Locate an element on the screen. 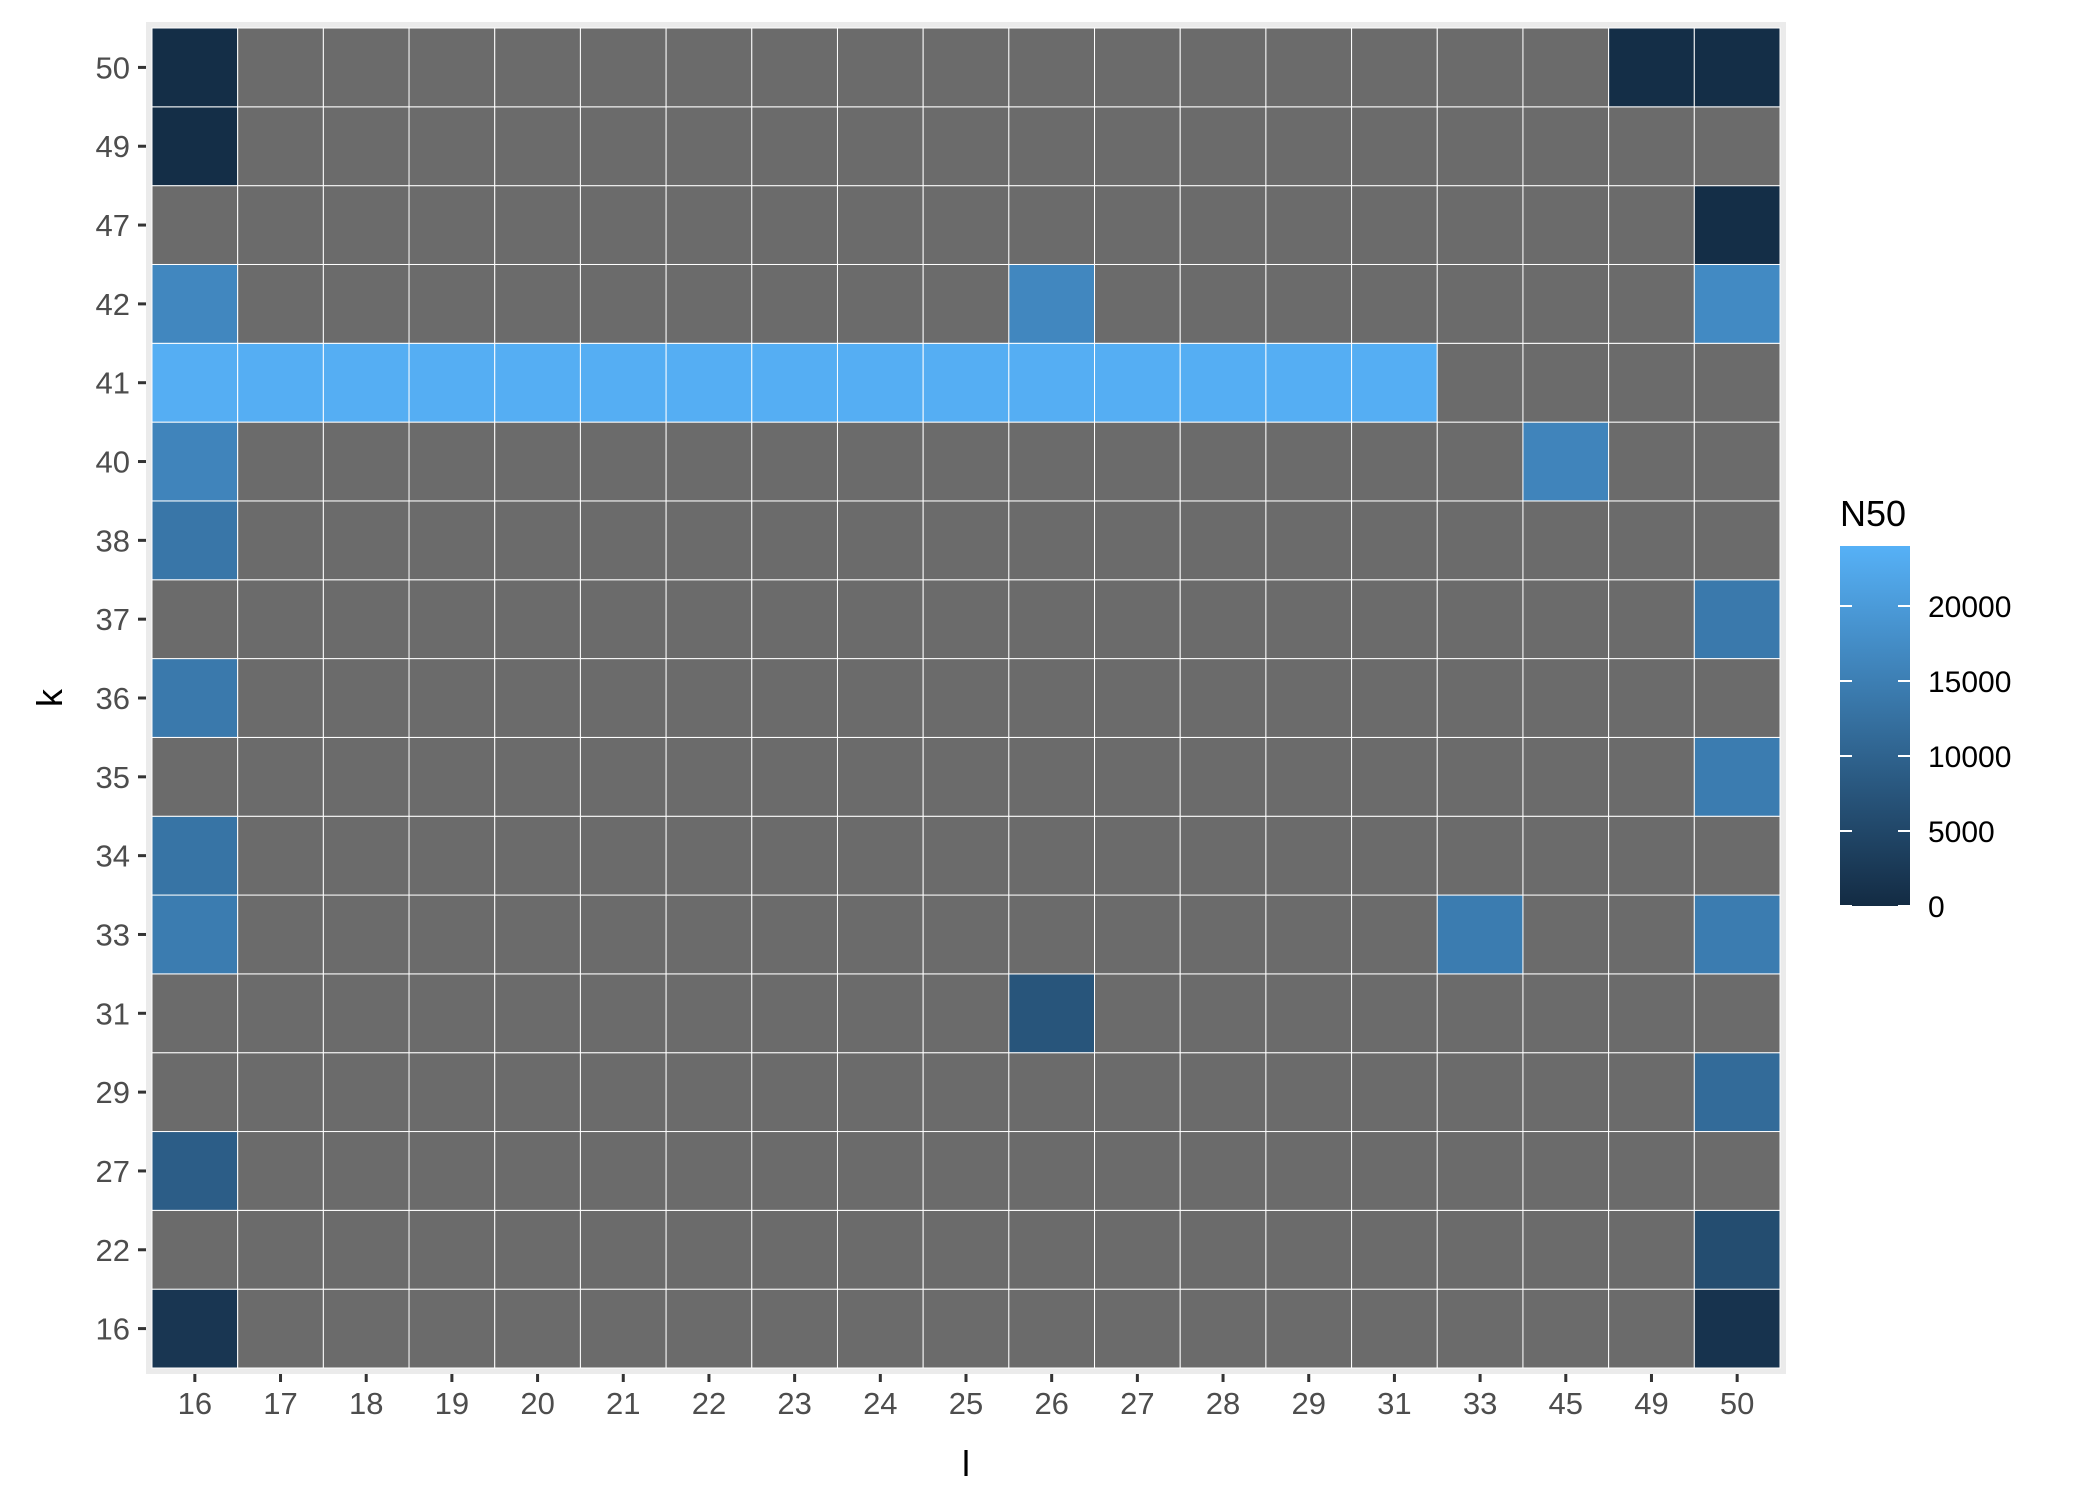  y-tick-label: 37 is located at coordinates (113, 619).